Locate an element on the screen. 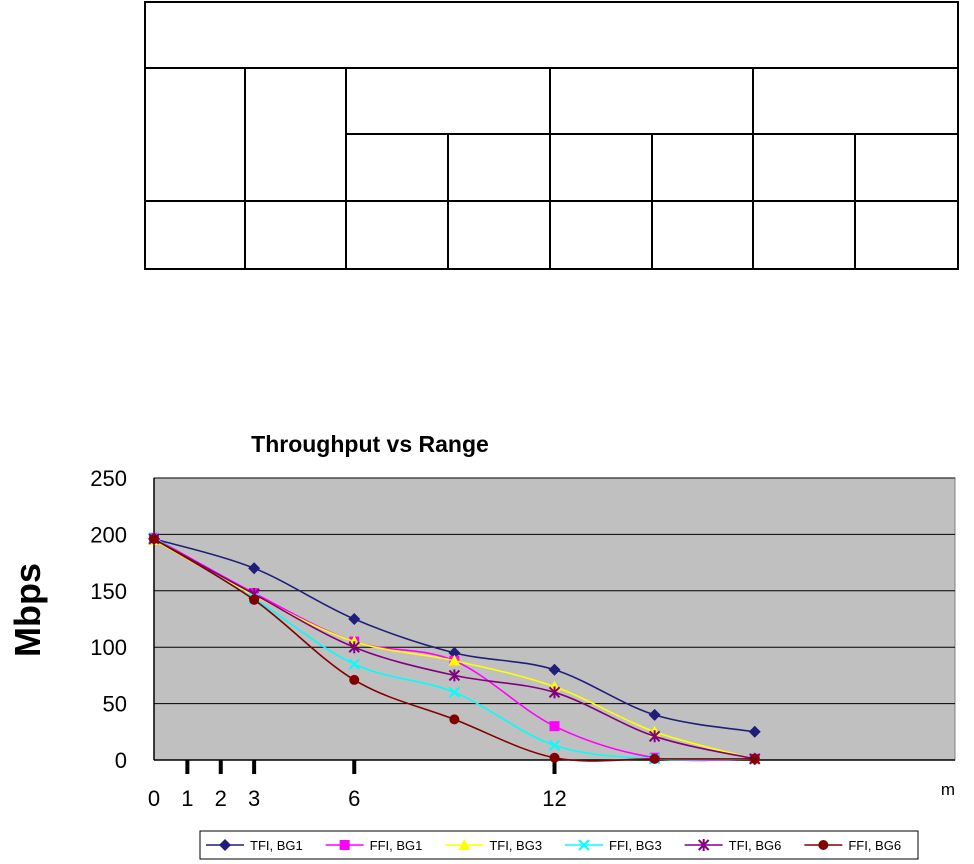  legend-box is located at coordinates (559, 845).